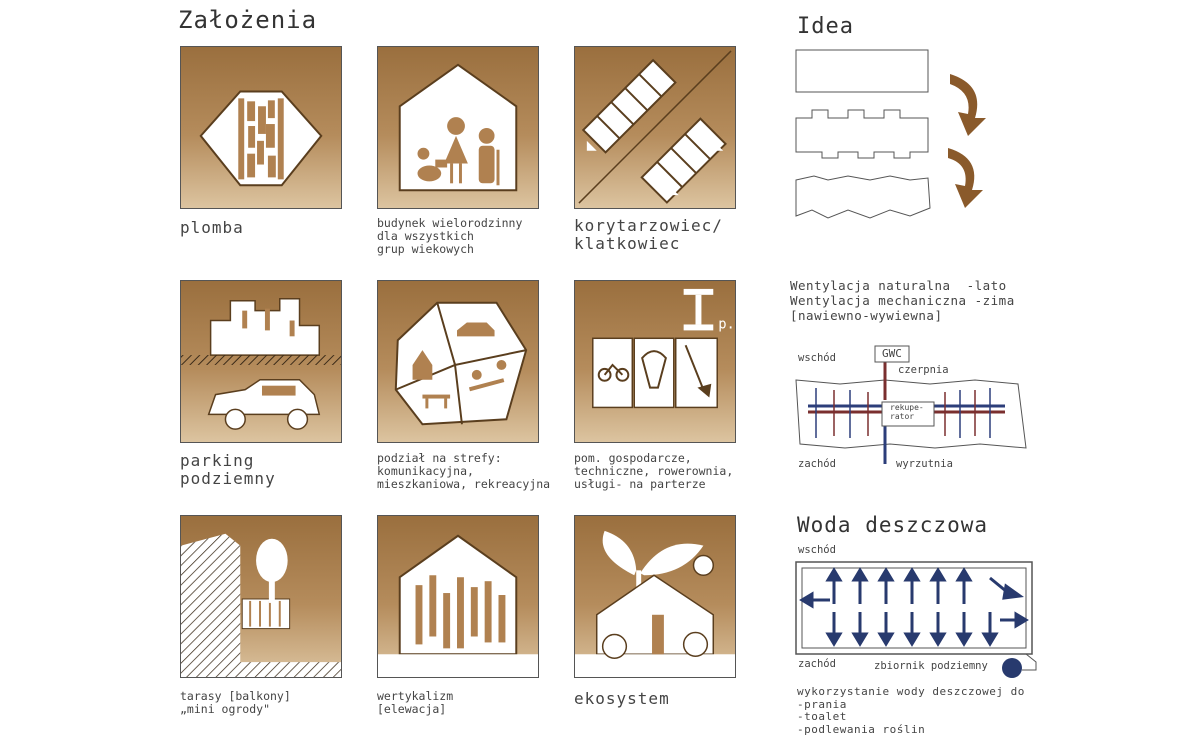 The image size is (1200, 750). What do you see at coordinates (212, 227) in the screenshot?
I see `caption-plomba: plomba` at bounding box center [212, 227].